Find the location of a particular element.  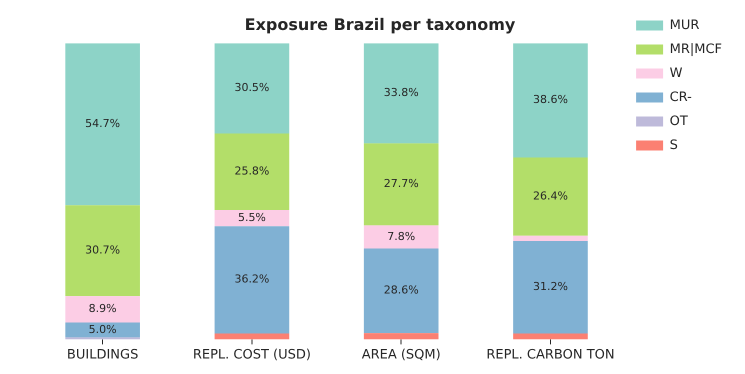

data-label: 30.7% is located at coordinates (102, 250).